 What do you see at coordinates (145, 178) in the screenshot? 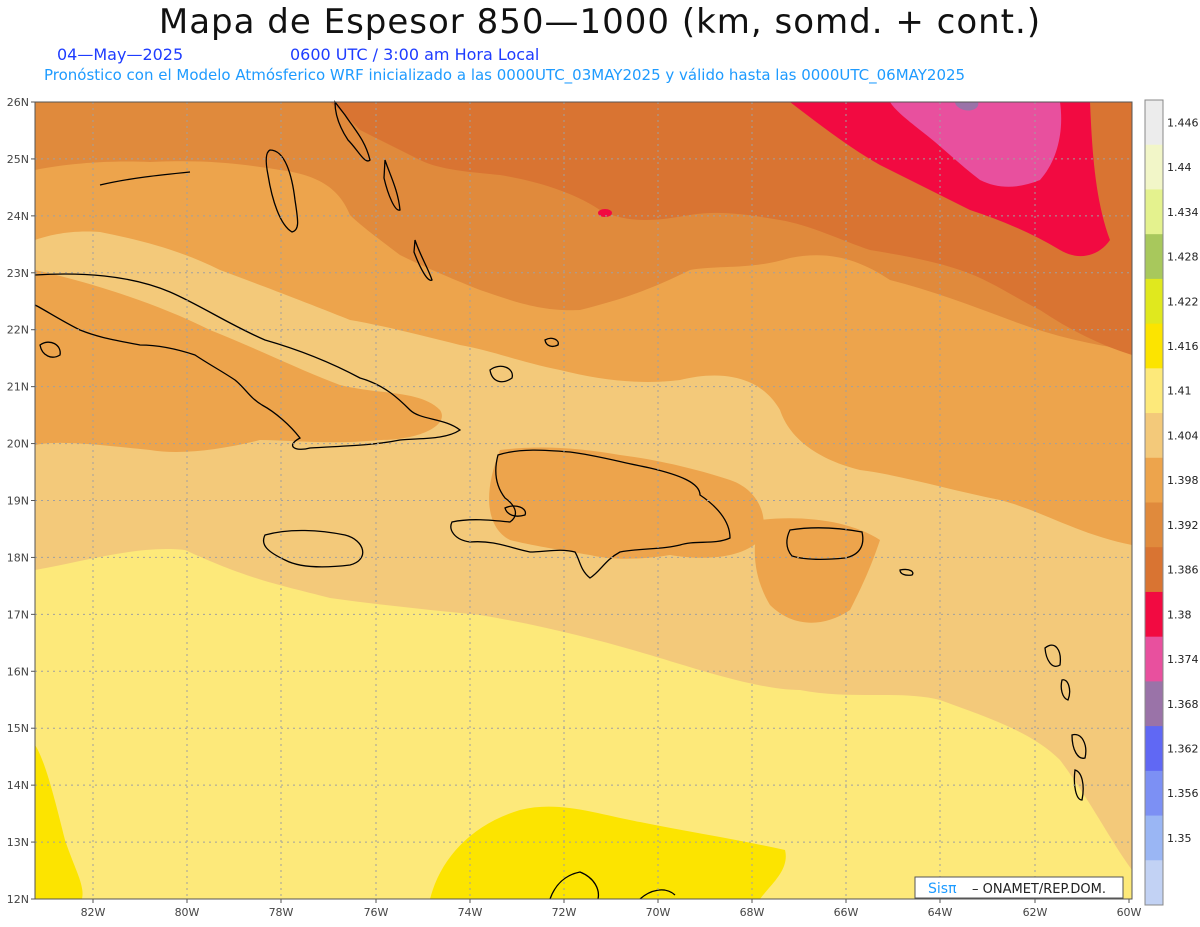
I see `florida-keys-coastline` at bounding box center [145, 178].